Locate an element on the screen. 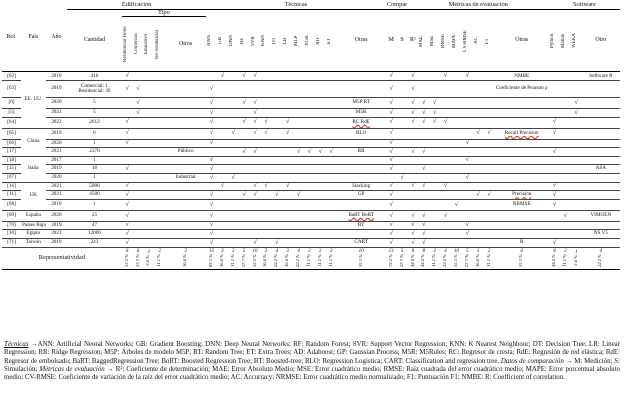 The width and height of the screenshot is (624, 411). cell-tipo-check: √ is located at coordinates (127, 89).